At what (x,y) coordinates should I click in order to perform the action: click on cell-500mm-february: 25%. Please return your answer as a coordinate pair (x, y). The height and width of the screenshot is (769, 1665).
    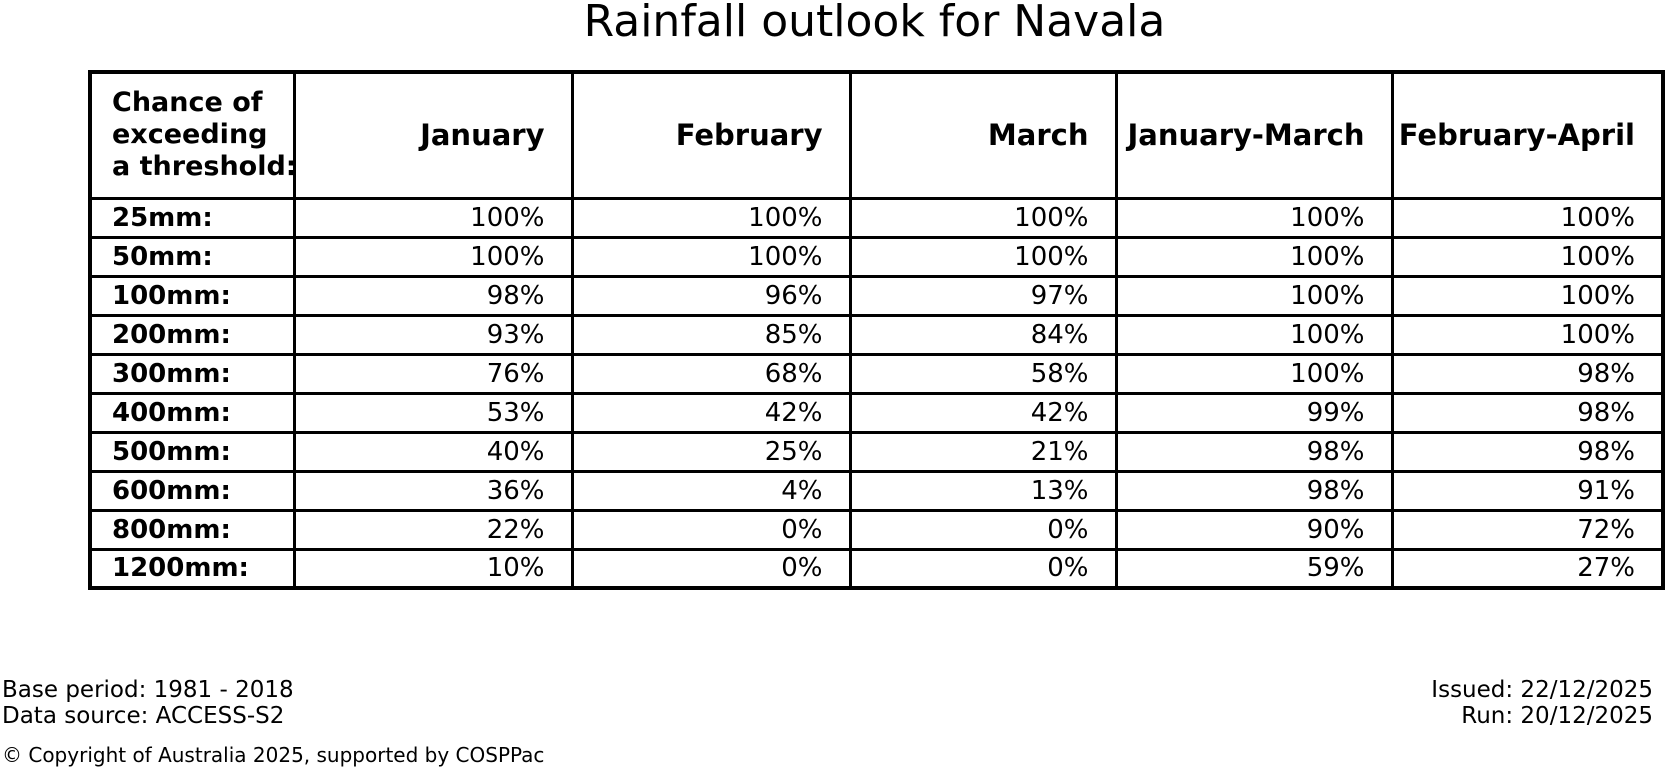
    Looking at the image, I should click on (711, 451).